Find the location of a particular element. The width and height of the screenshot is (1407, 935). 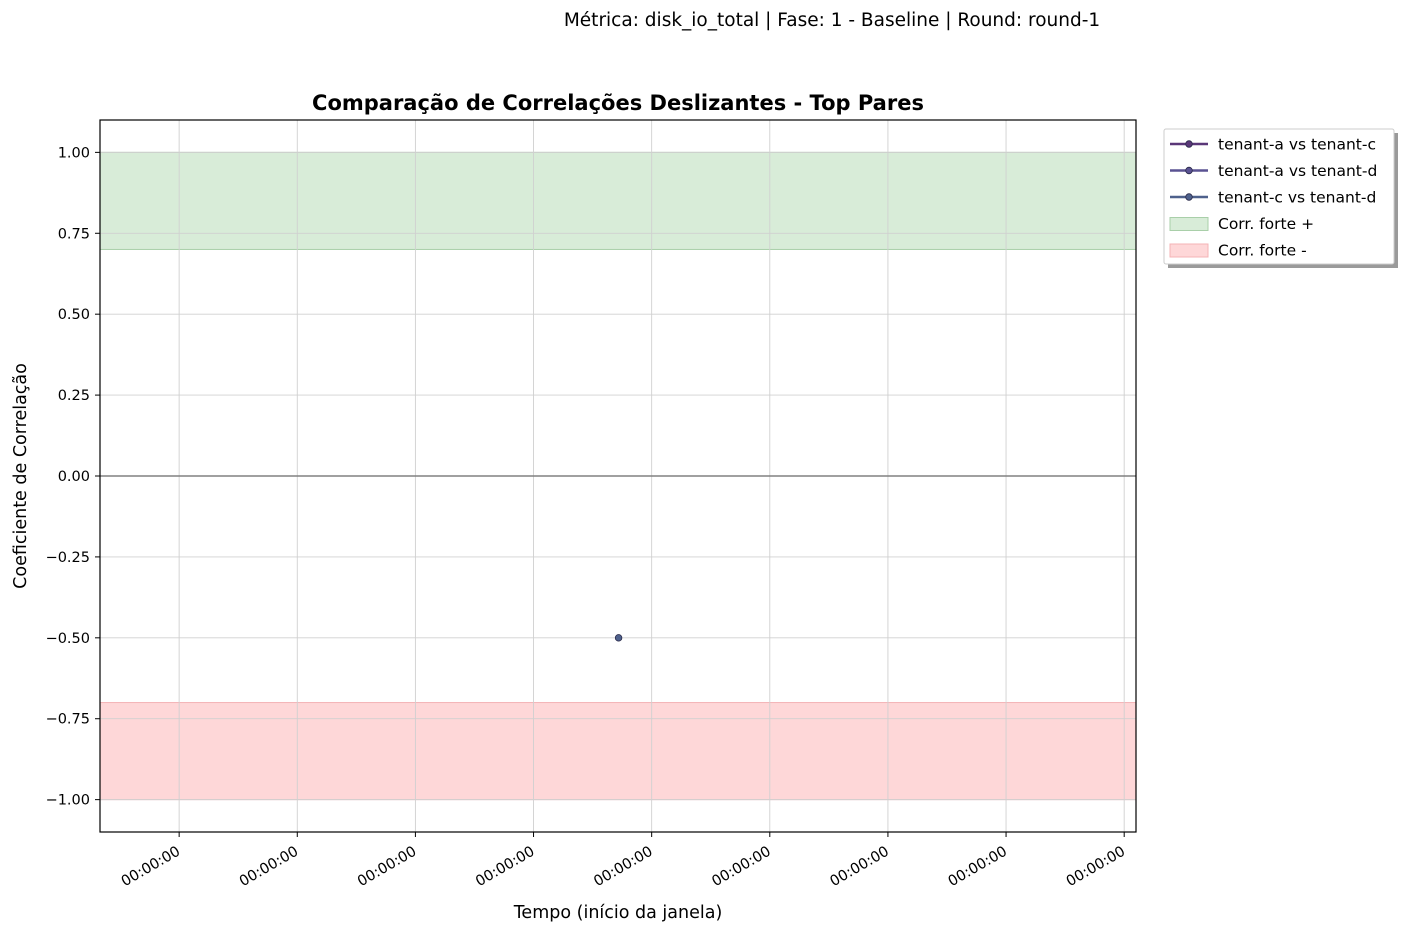

y-tick-label: 0.25 is located at coordinates (74, 396).